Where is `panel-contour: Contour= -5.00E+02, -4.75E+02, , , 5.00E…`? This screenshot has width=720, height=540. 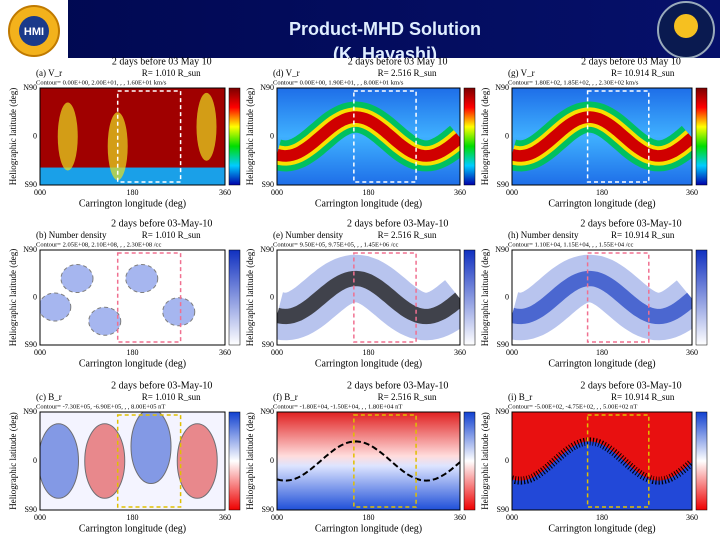 panel-contour: Contour= -5.00E+02, -4.75E+02, , , 5.00E… is located at coordinates (572, 406).